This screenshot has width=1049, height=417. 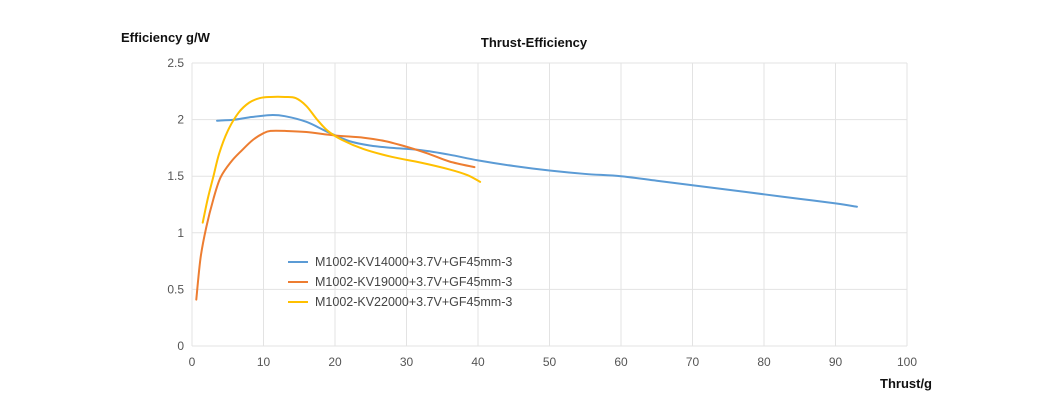 I want to click on x-tick-label: 80, so click(x=764, y=362).